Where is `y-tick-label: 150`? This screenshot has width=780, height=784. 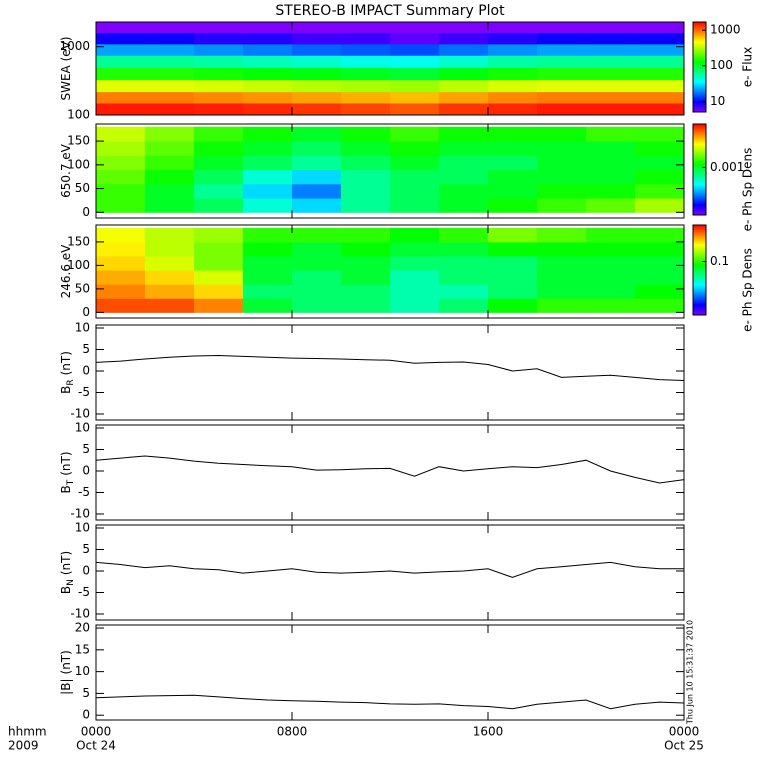 y-tick-label: 150 is located at coordinates (78, 141).